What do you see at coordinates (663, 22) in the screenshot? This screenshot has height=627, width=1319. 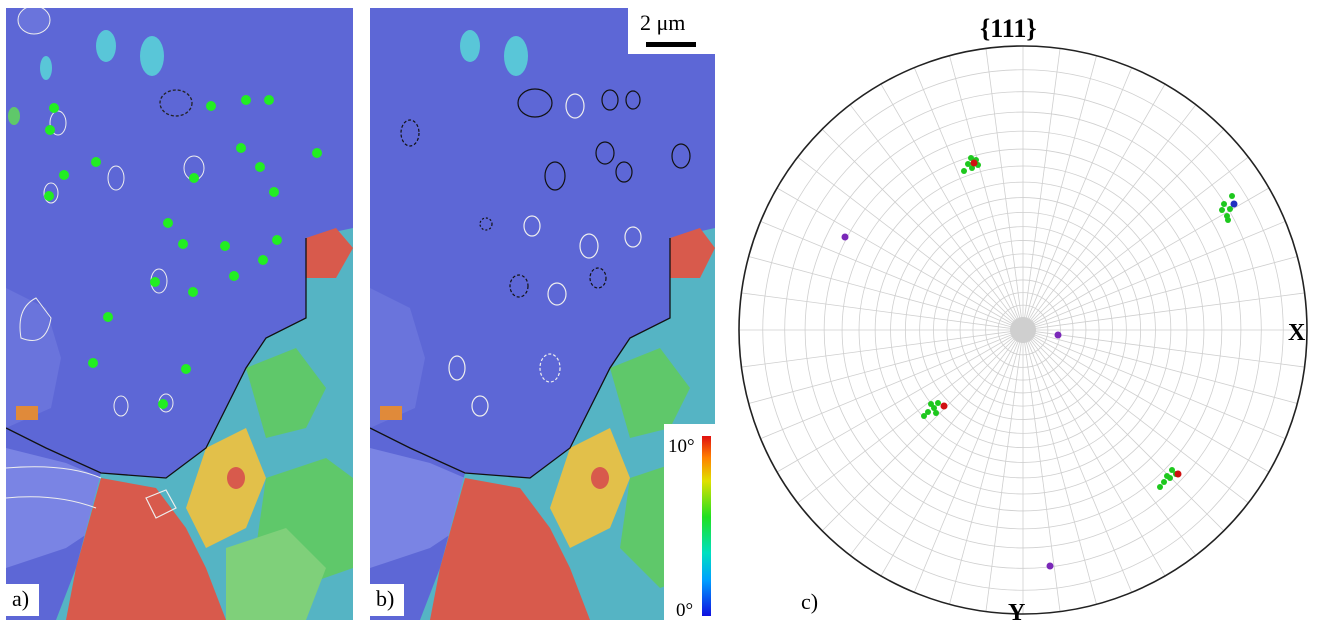 I see `scale-bar-label: 2 μm` at bounding box center [663, 22].